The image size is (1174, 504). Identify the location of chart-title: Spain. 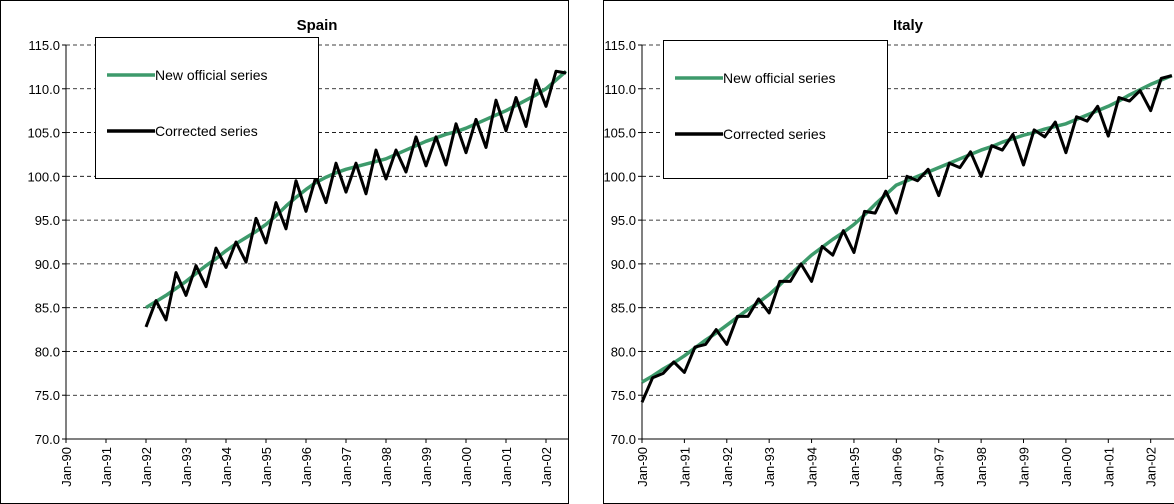
(317, 25).